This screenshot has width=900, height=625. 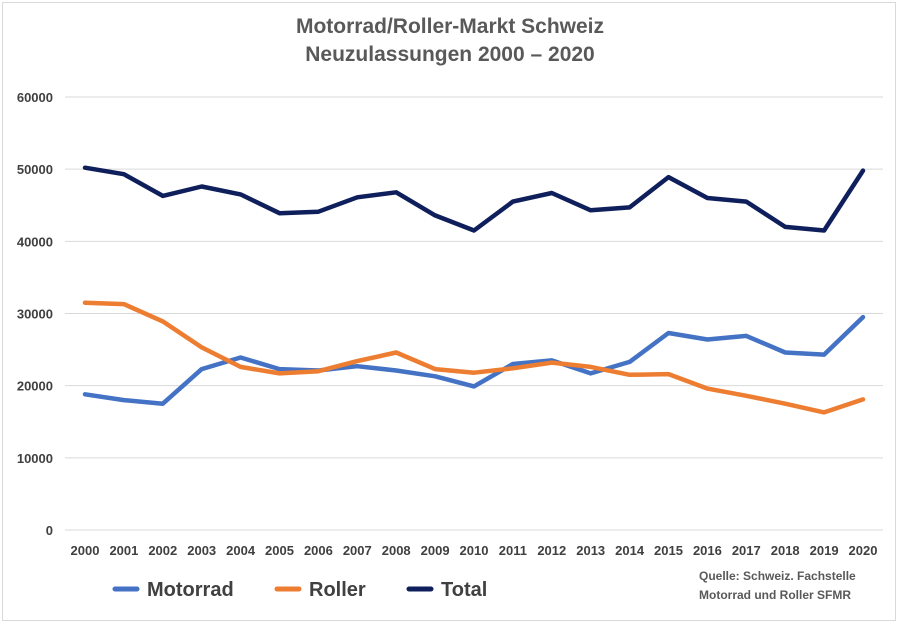 I want to click on x-tick-label: 2013, so click(x=590, y=550).